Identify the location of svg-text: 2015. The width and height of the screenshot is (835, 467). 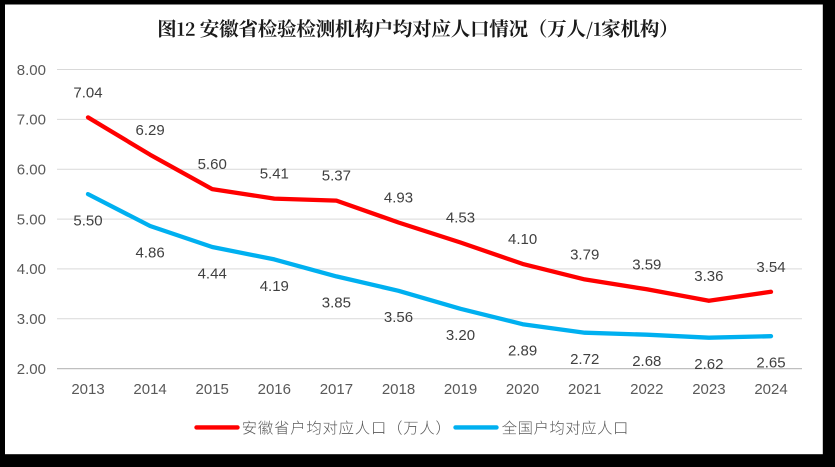
(212, 389).